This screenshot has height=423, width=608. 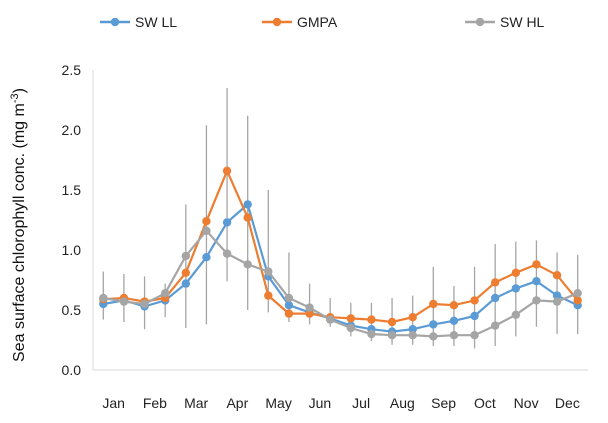 What do you see at coordinates (156, 22) in the screenshot?
I see `legend-label: SW LL` at bounding box center [156, 22].